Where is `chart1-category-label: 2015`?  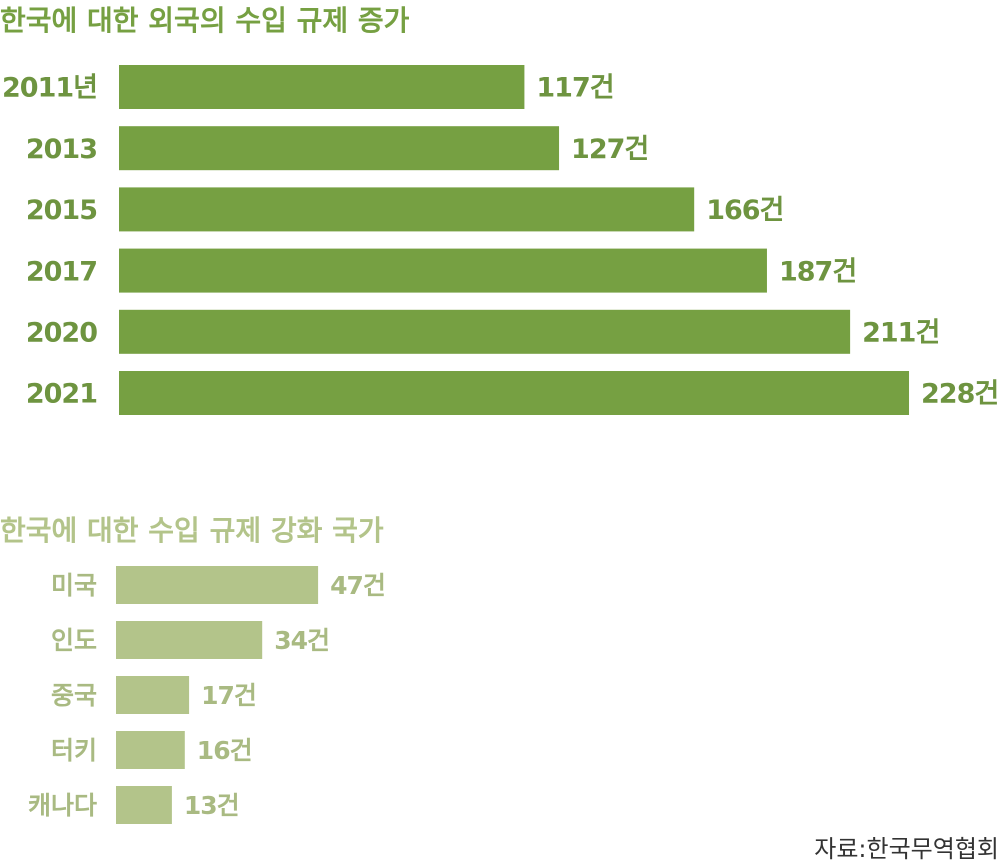
chart1-category-label: 2015 is located at coordinates (61, 210).